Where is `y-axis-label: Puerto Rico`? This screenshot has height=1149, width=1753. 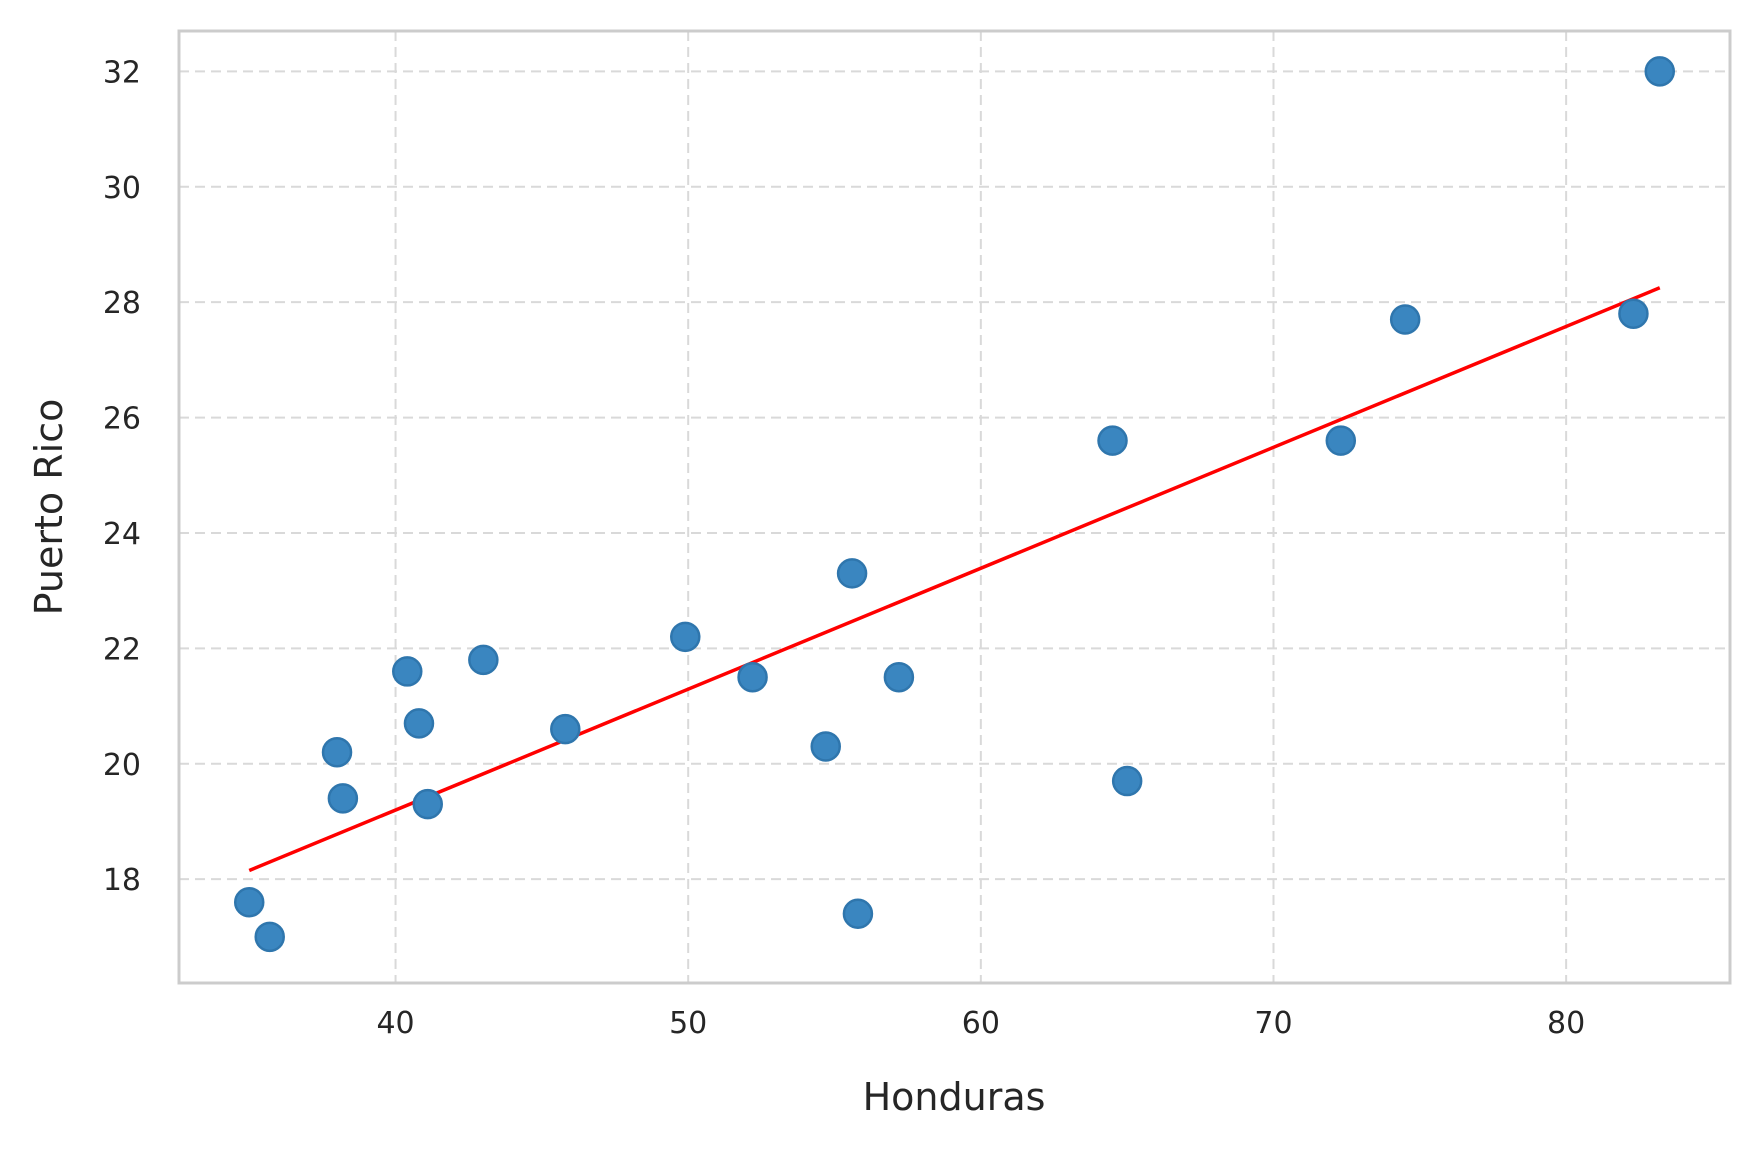 y-axis-label: Puerto Rico is located at coordinates (49, 507).